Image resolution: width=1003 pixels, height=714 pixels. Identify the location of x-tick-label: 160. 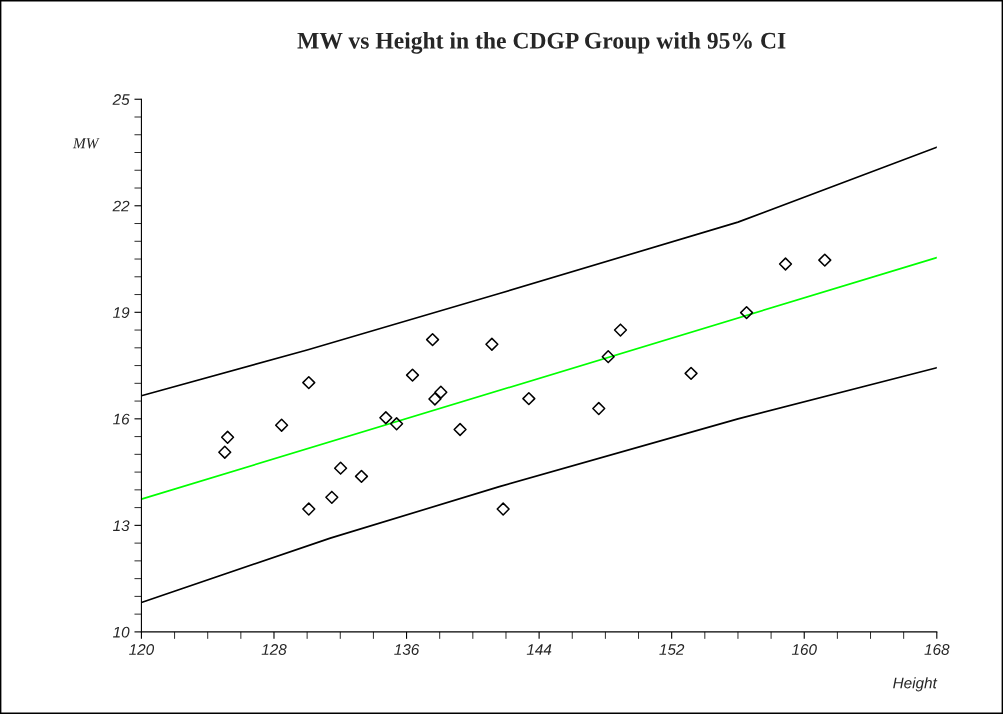
(804, 649).